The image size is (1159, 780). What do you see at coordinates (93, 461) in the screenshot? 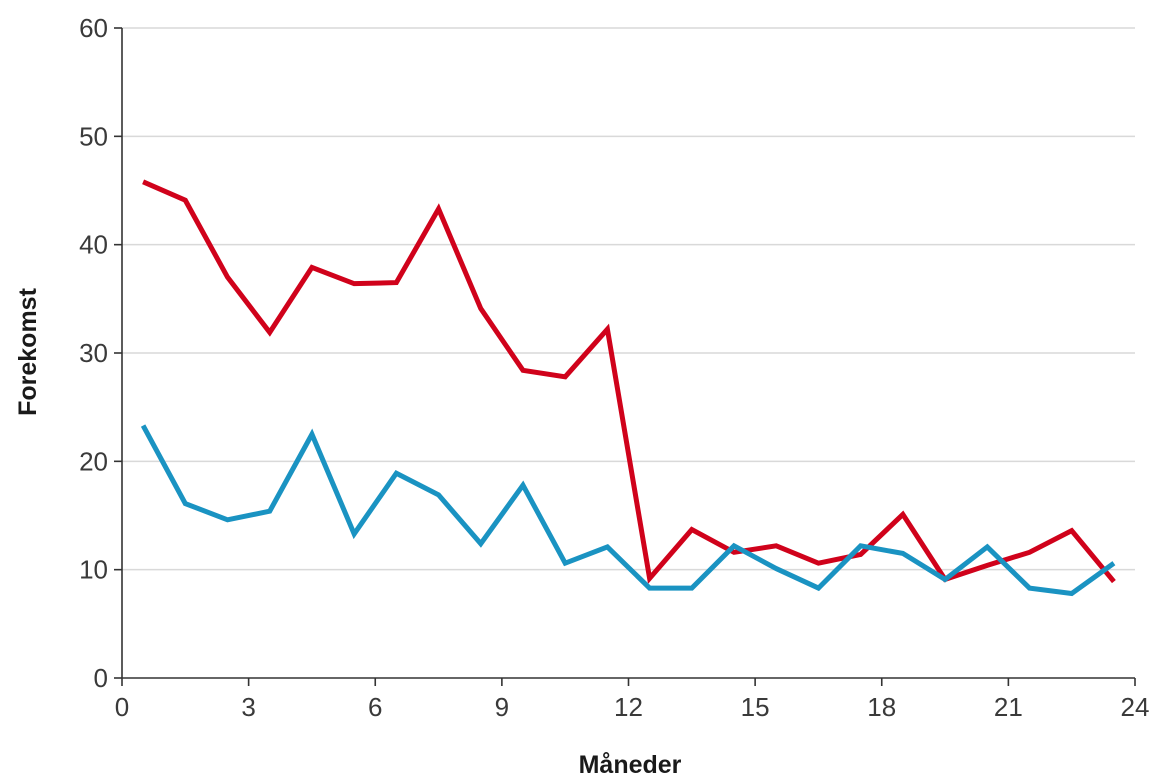
I see `y-tick-label: 20` at bounding box center [93, 461].